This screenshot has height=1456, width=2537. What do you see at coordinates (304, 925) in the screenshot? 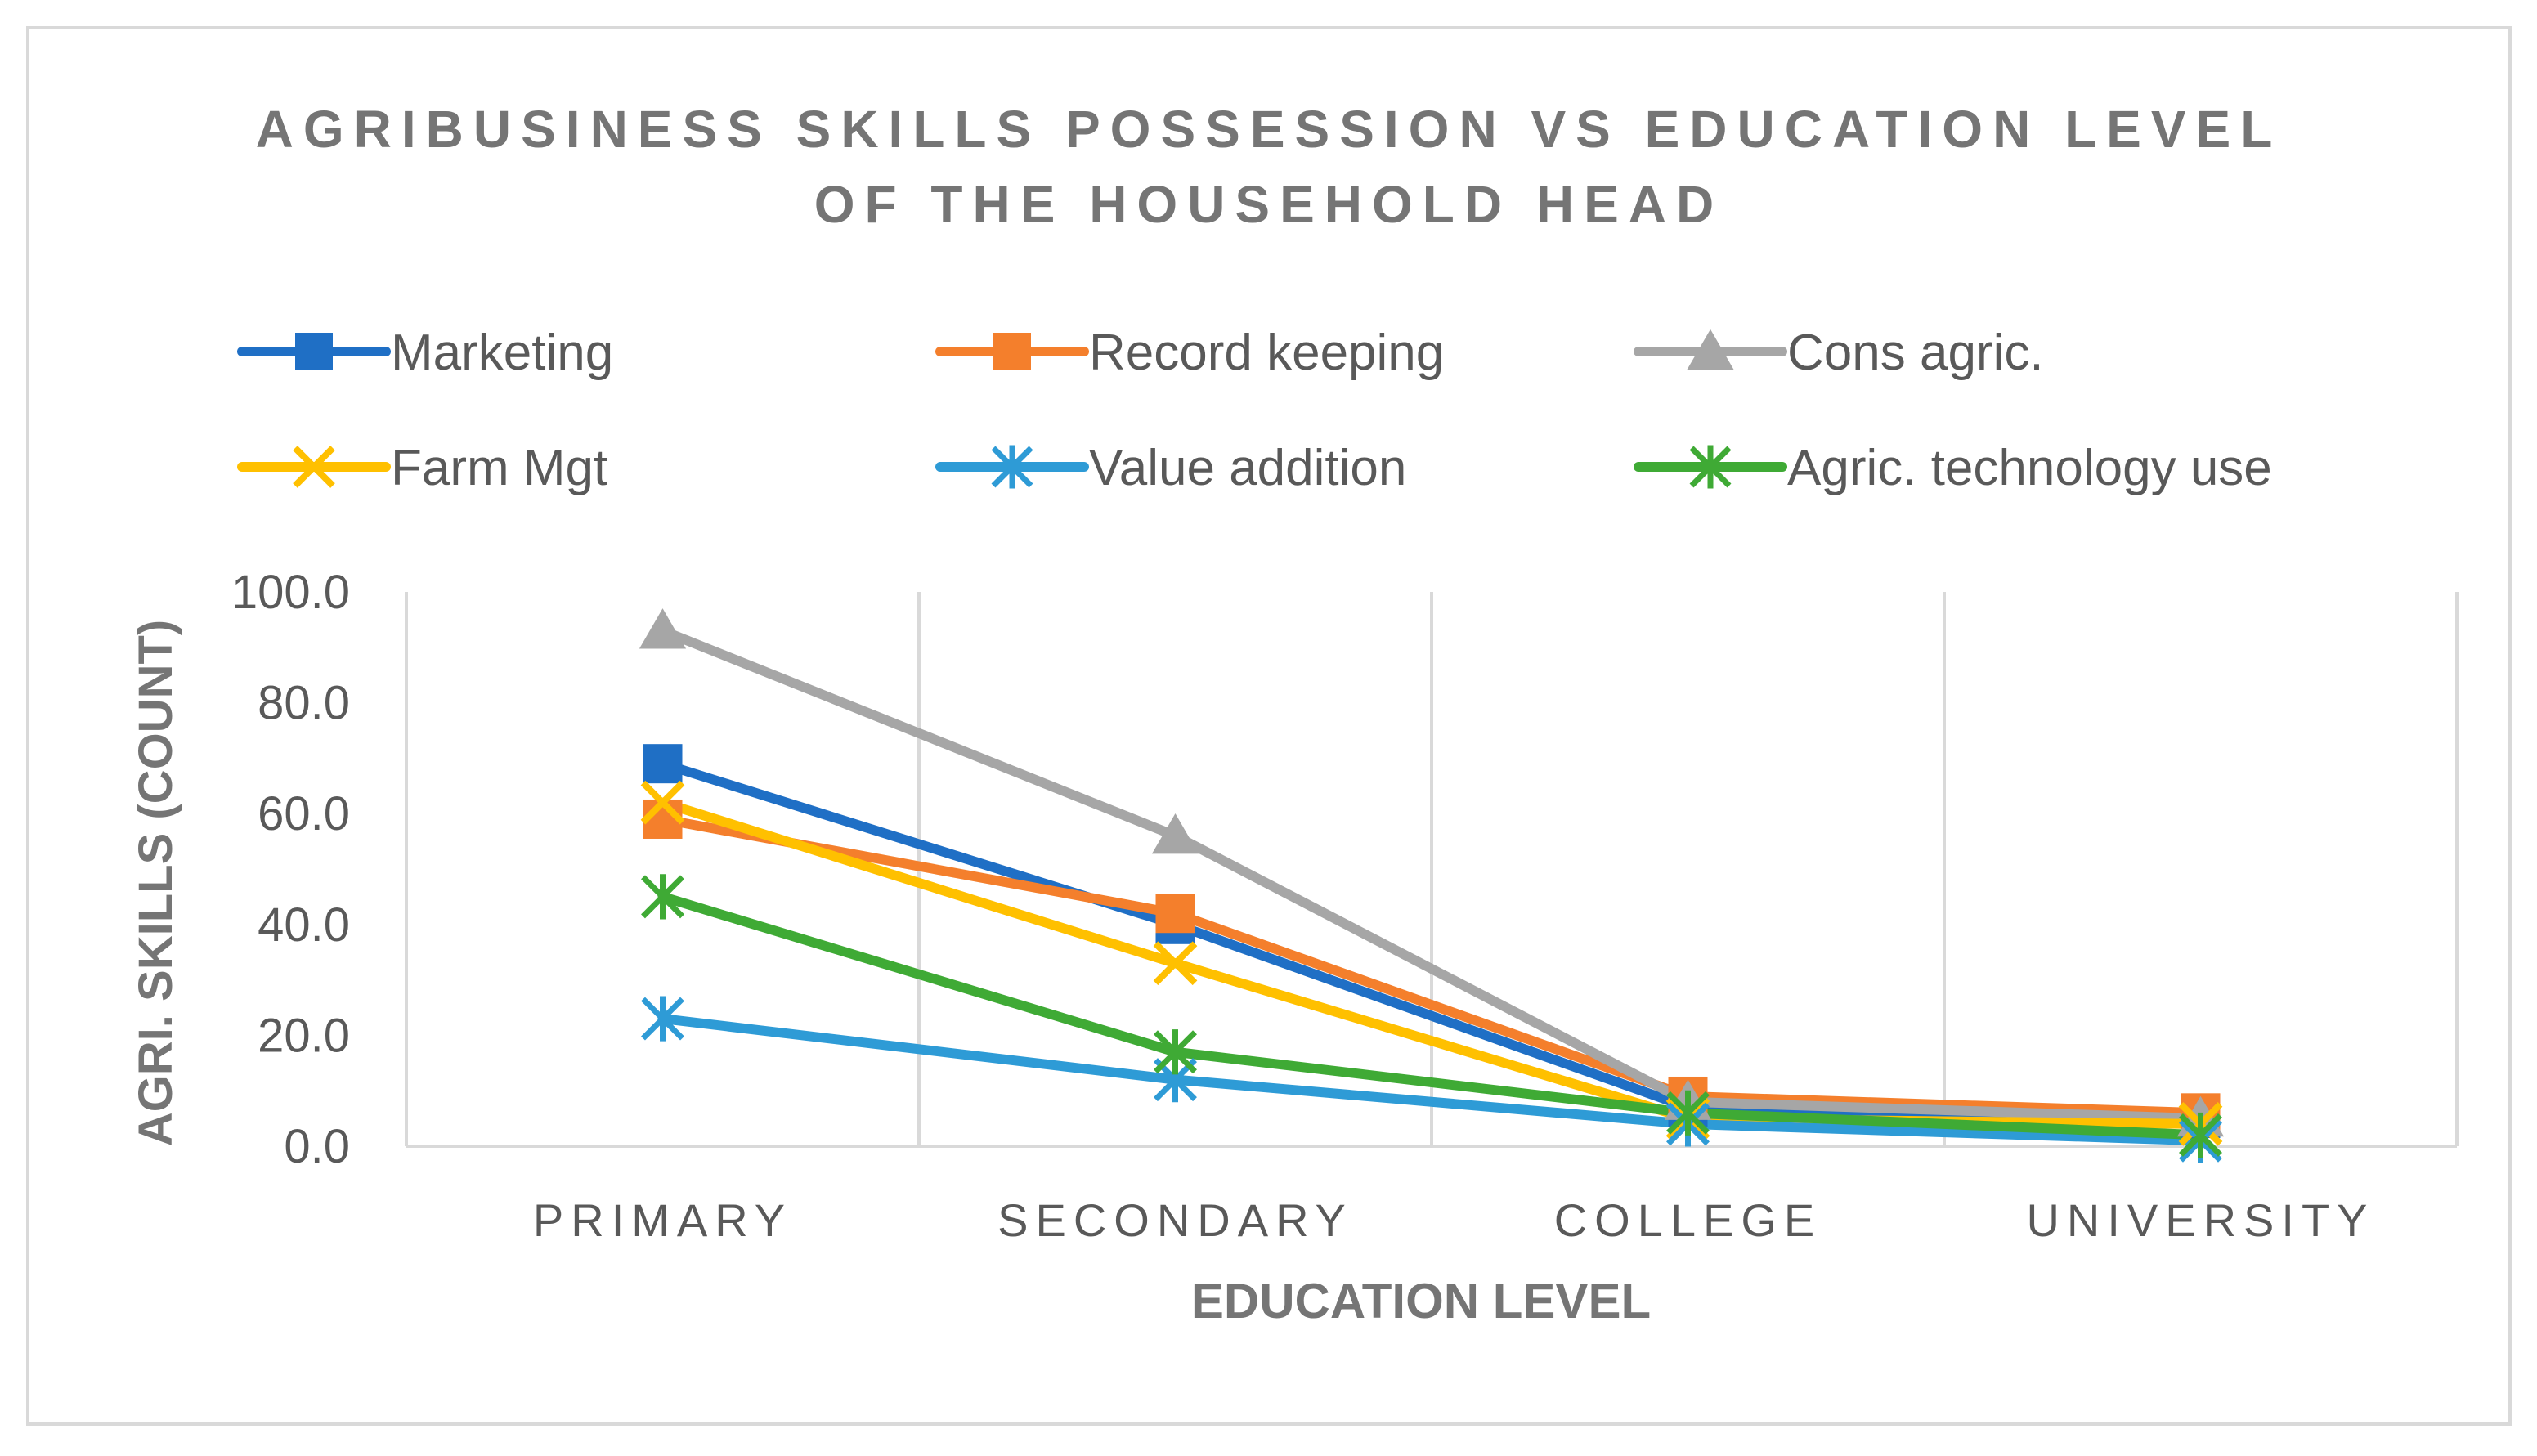
I see `y-tick-label: 40.0` at bounding box center [304, 925].